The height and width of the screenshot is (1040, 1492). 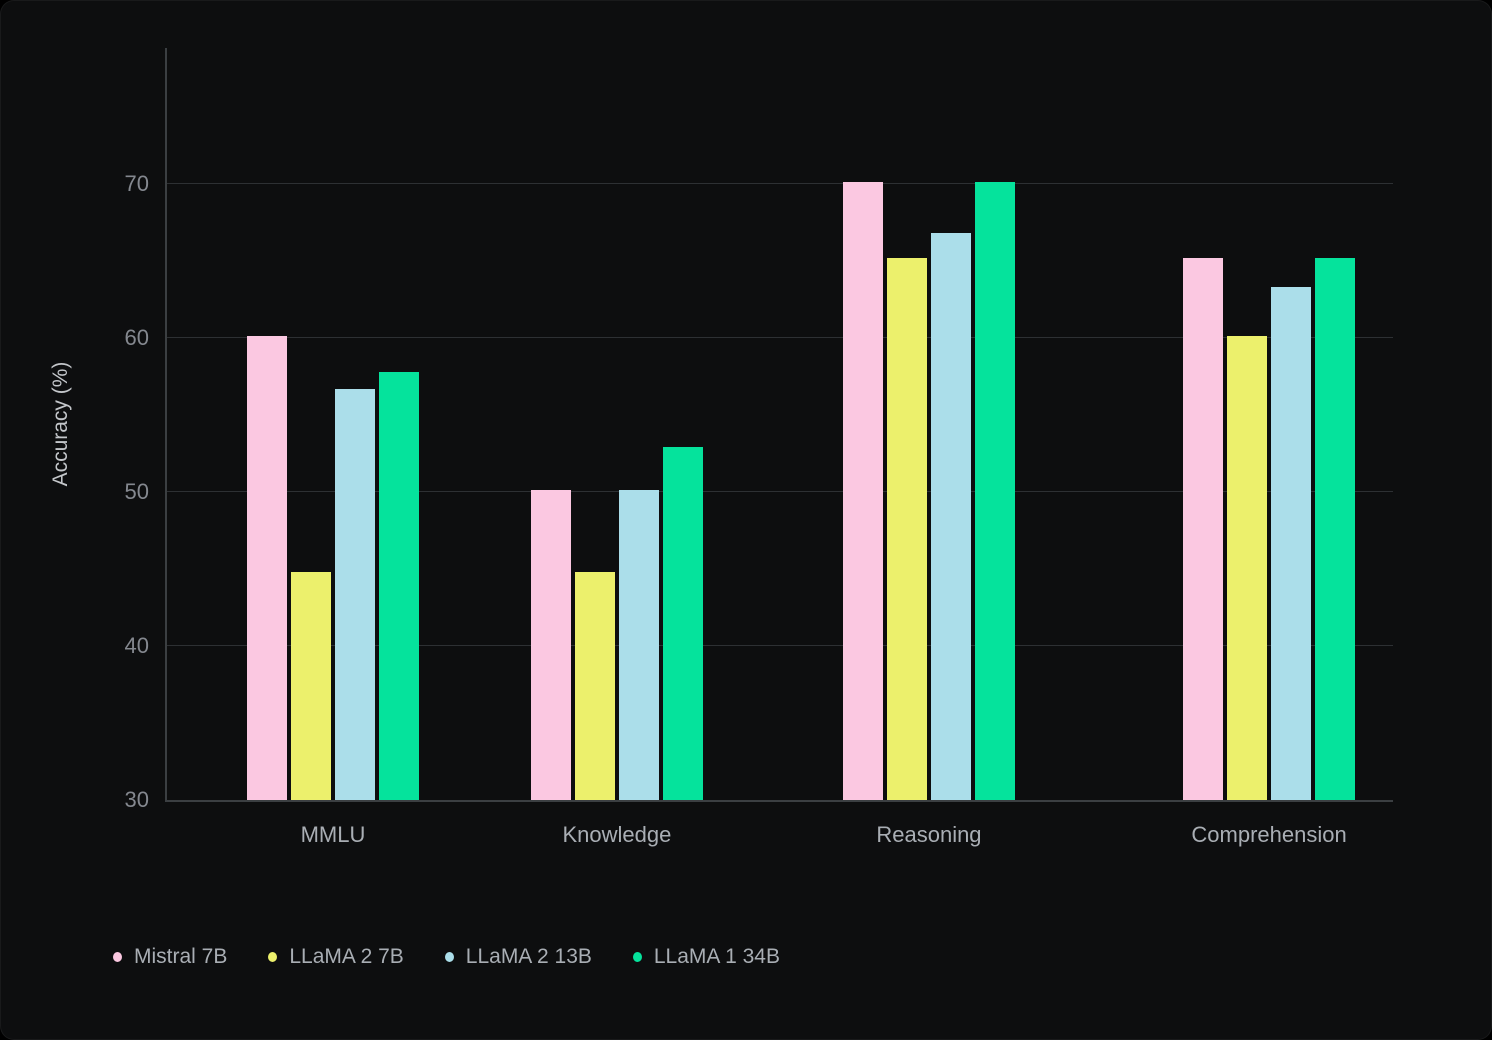 I want to click on x-label-knowledge: Knowledge, so click(x=617, y=834).